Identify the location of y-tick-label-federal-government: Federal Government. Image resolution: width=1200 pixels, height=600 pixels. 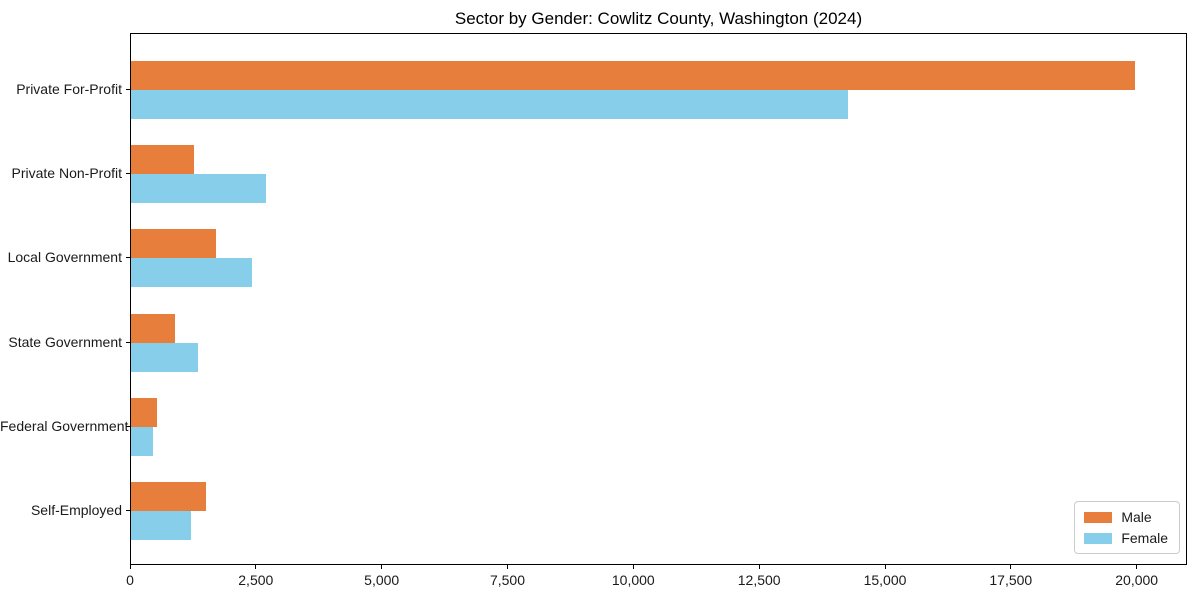
(64, 425).